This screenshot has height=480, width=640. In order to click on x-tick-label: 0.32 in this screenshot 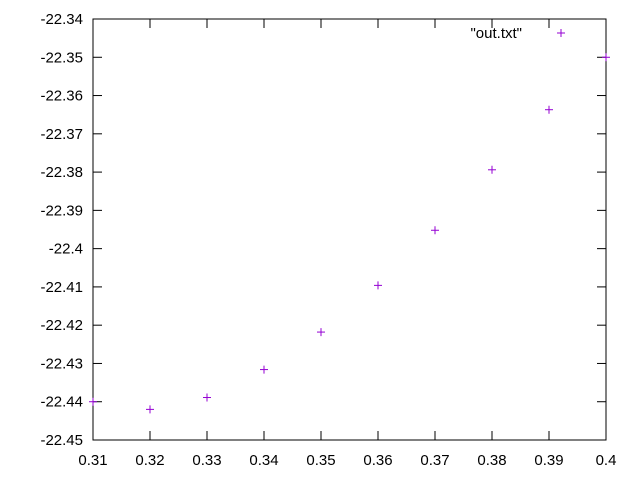, I will do `click(149, 460)`.